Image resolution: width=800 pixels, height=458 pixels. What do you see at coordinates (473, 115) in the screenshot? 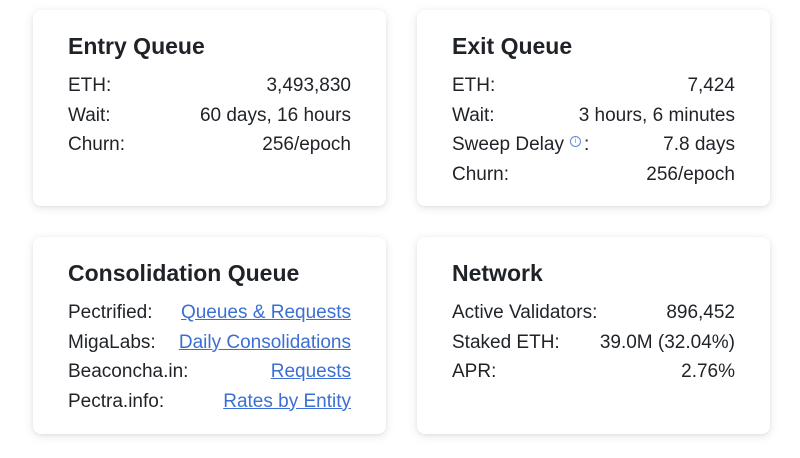
I see `exit-wait-label: Wait:` at bounding box center [473, 115].